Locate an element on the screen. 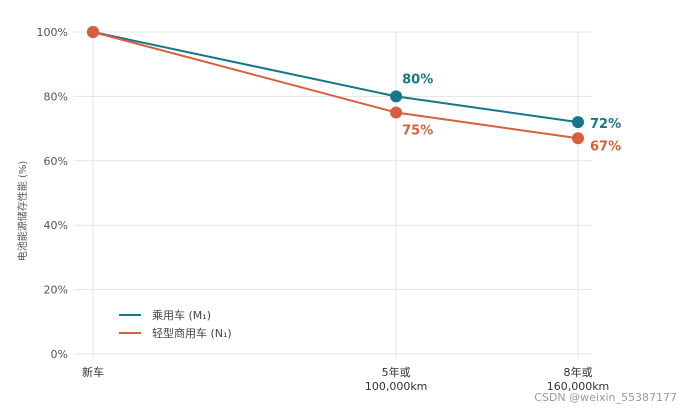  y-tick-label: 80% is located at coordinates (56, 96).